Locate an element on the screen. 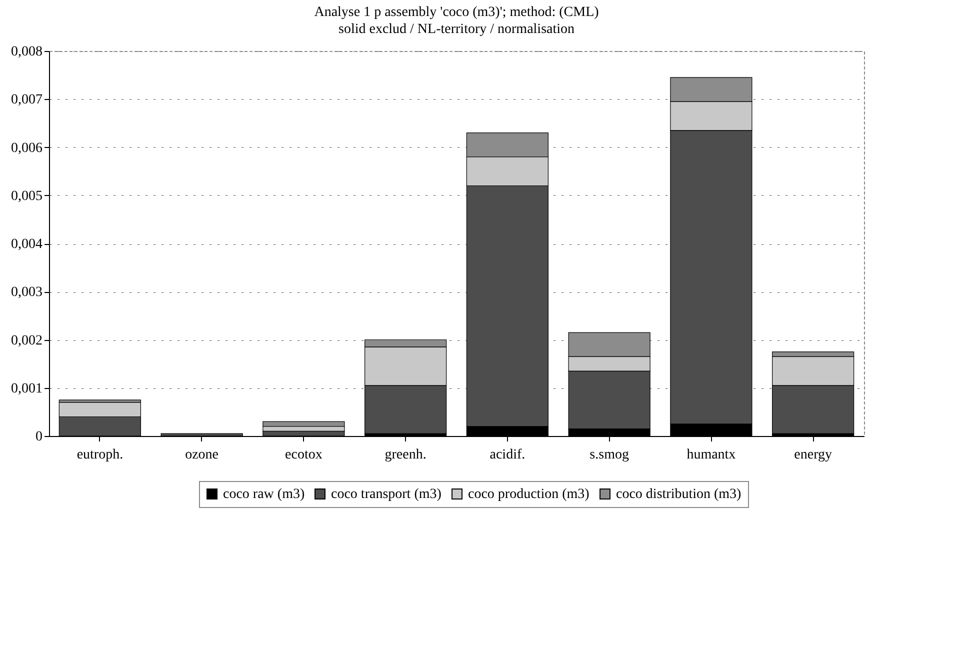 Image resolution: width=955 pixels, height=651 pixels. x-tick-label: eutroph. is located at coordinates (100, 455).